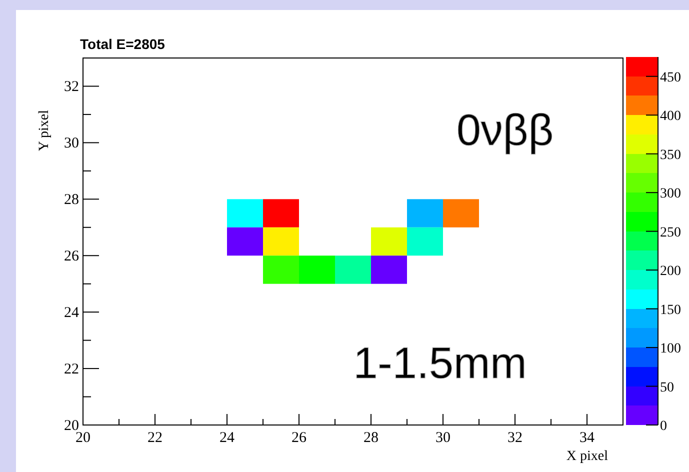 Image resolution: width=689 pixels, height=472 pixels. I want to click on color-bar-label: 50, so click(667, 388).